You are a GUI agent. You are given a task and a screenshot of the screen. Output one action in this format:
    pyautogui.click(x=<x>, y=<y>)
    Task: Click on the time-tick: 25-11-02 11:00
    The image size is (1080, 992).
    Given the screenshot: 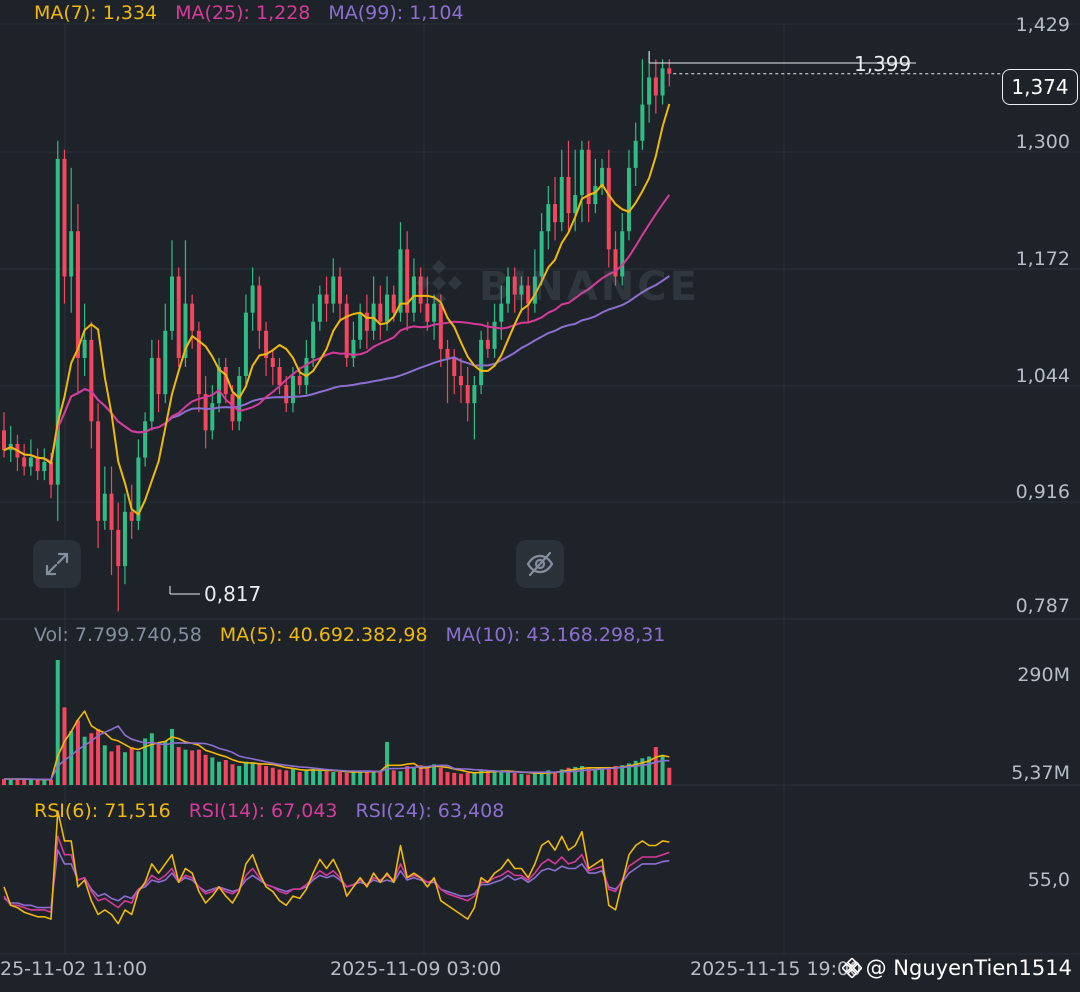 What is the action you would take?
    pyautogui.click(x=74, y=969)
    